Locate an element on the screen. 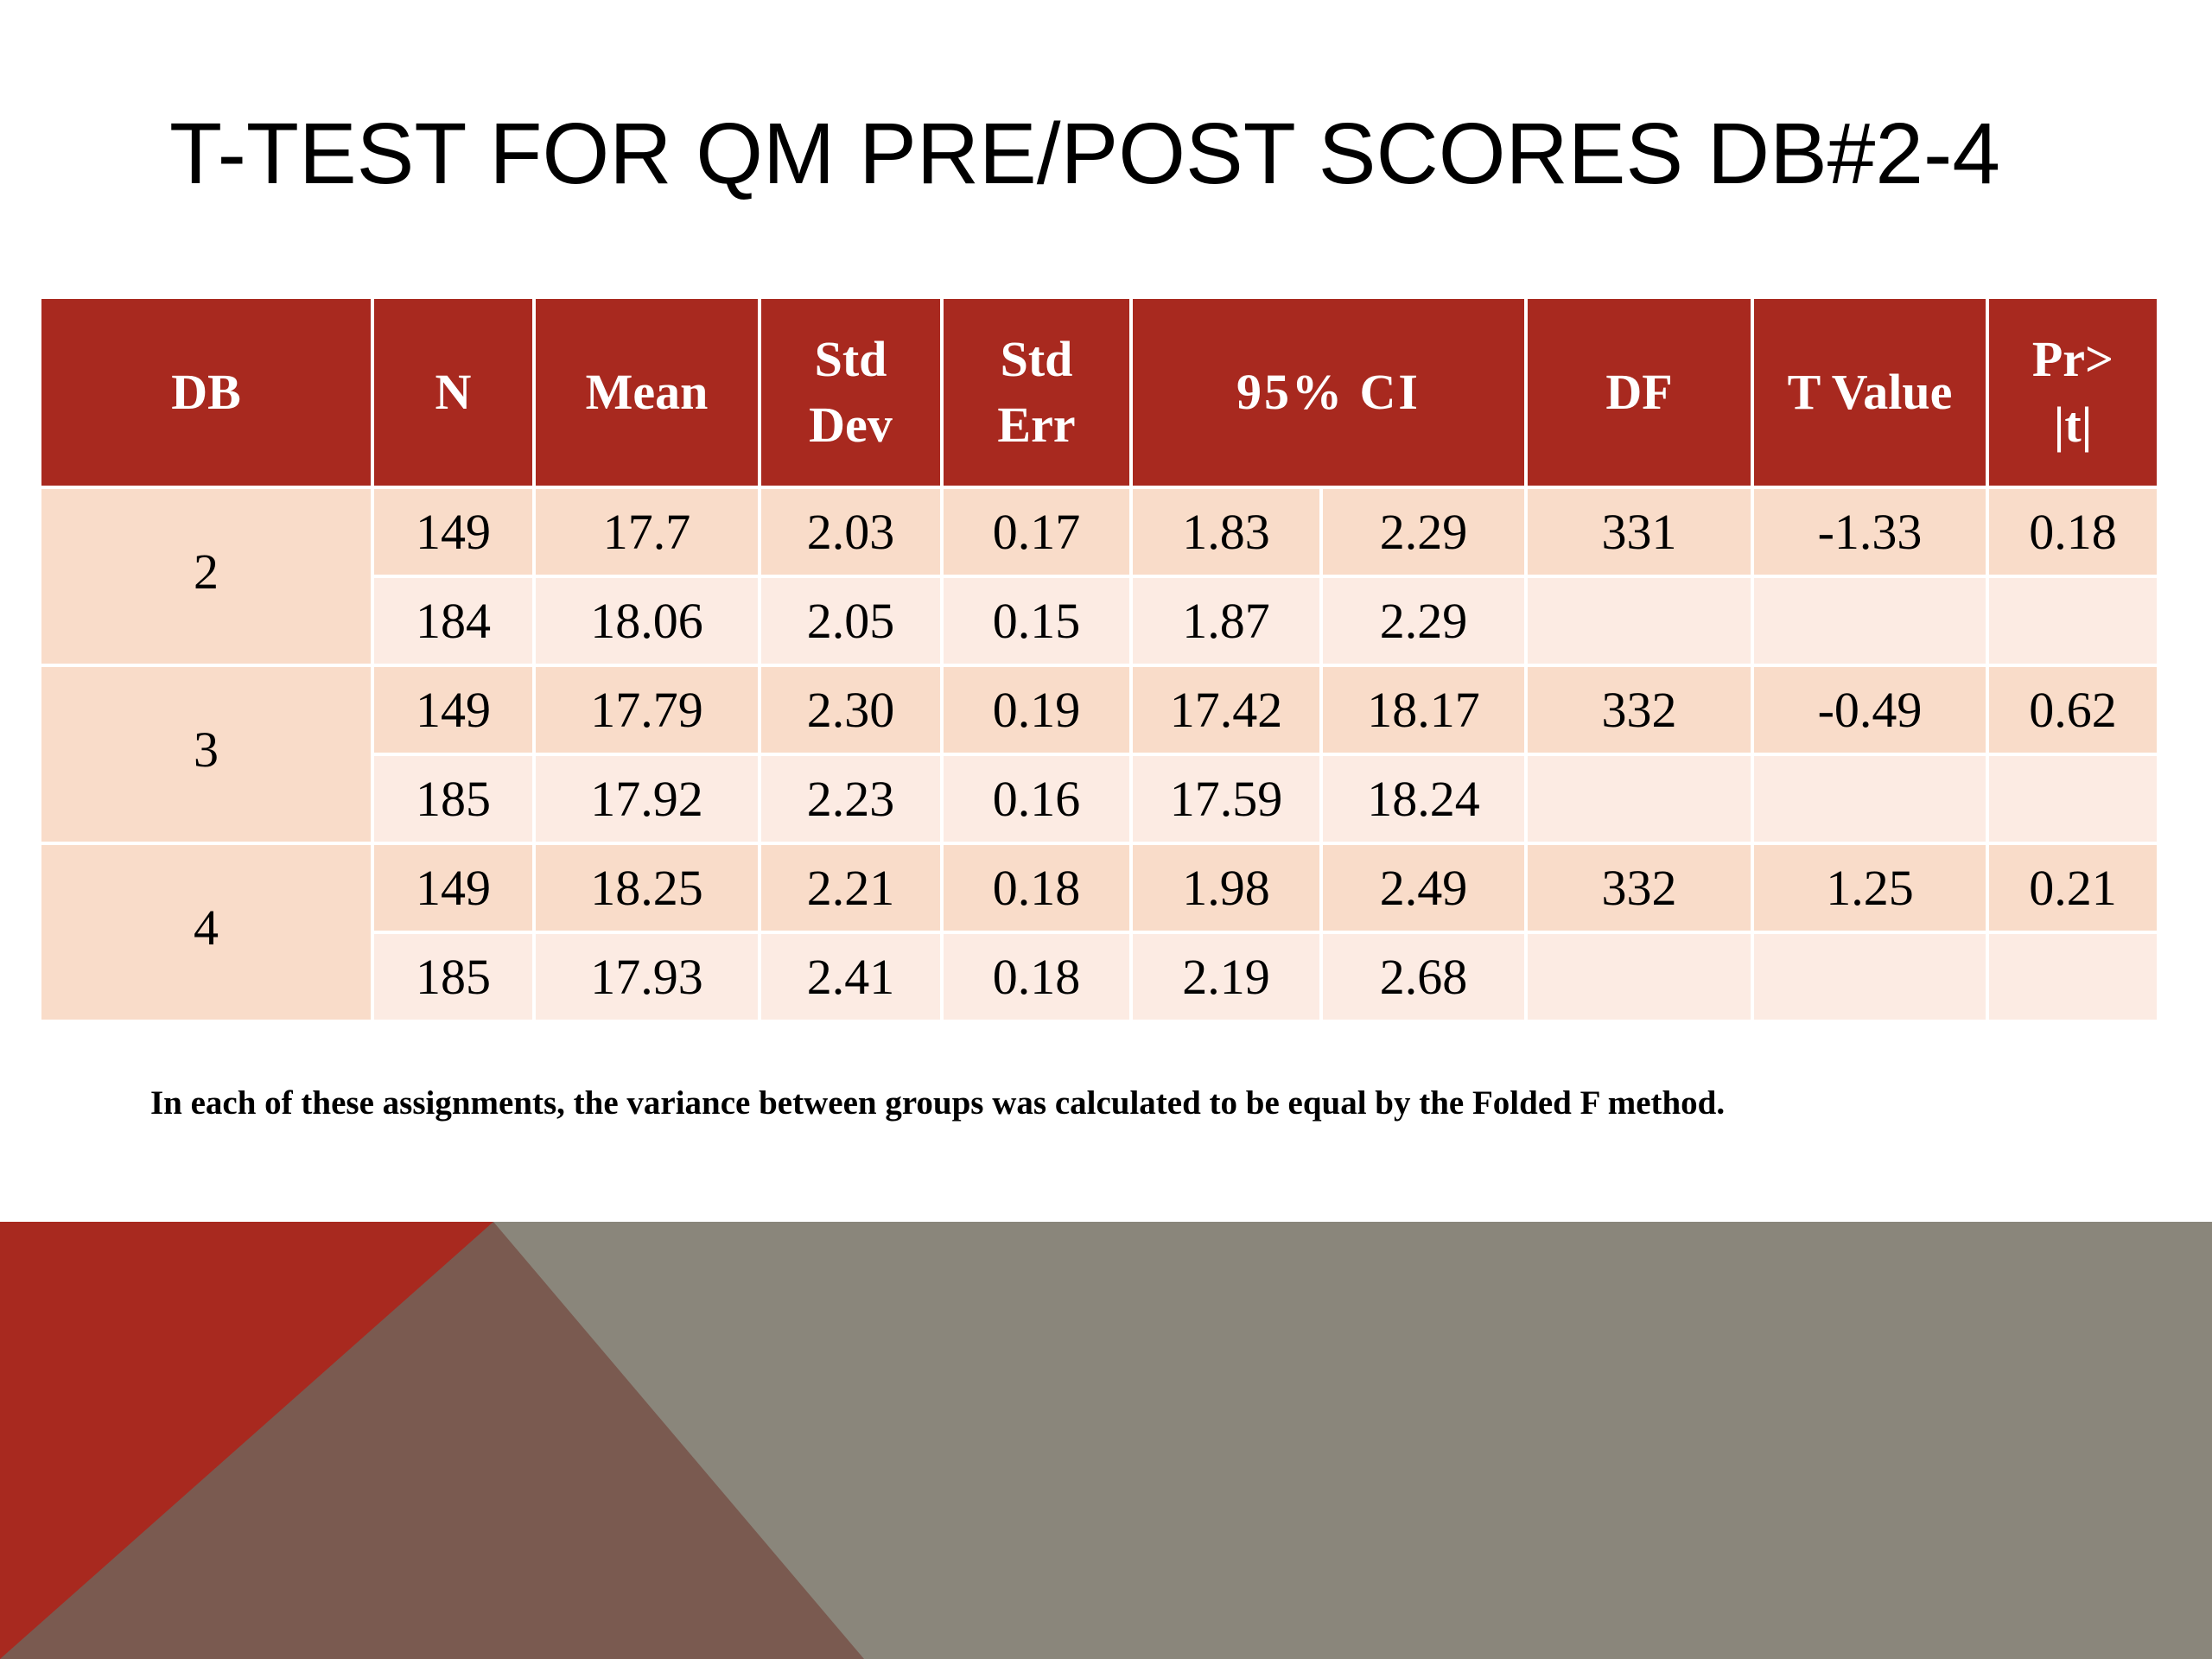 The image size is (2212, 1659). ci-high-cell: 2.49 is located at coordinates (1423, 888).